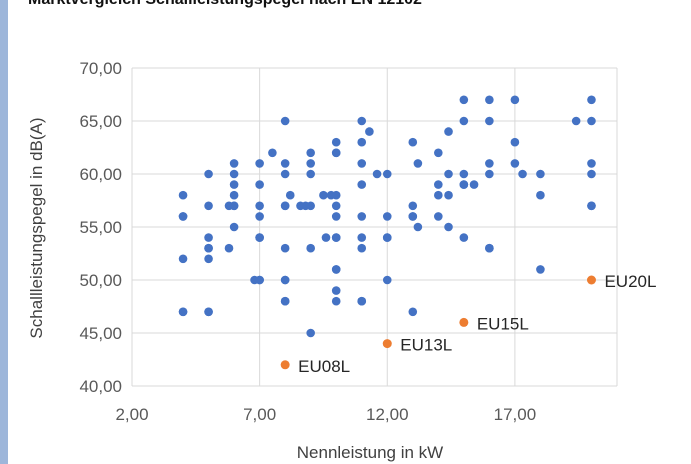 This screenshot has height=464, width=691. I want to click on x-axis-title: Nennleistung in kW, so click(370, 452).